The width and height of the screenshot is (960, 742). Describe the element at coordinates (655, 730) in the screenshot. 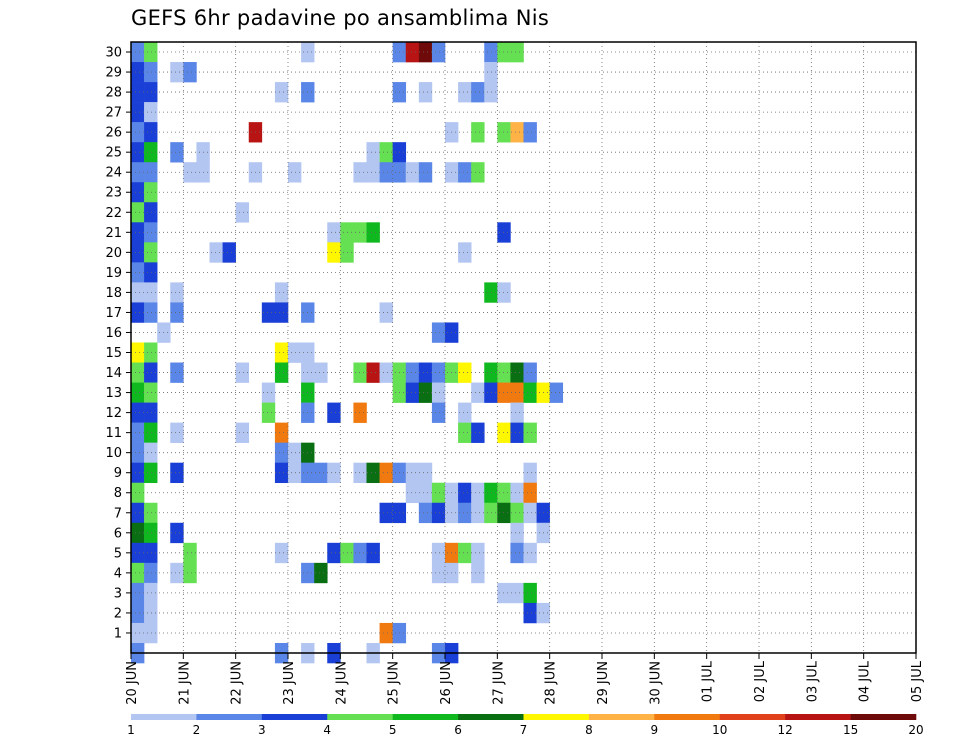

I see `colorbar-label: 9` at that location.